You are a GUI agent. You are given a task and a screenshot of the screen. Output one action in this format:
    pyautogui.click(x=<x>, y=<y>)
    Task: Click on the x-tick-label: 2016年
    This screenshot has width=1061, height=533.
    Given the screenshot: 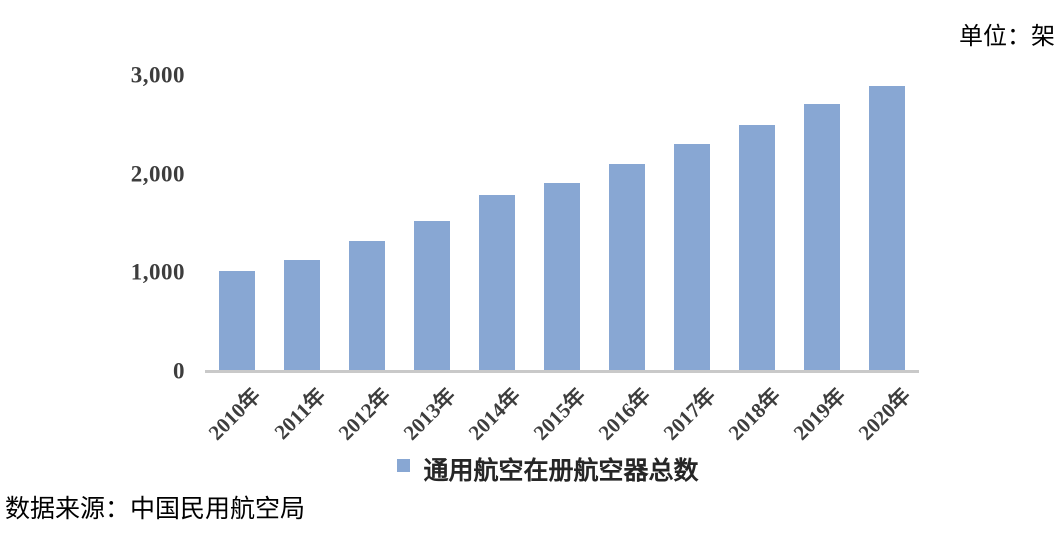 What is the action you would take?
    pyautogui.click(x=624, y=414)
    